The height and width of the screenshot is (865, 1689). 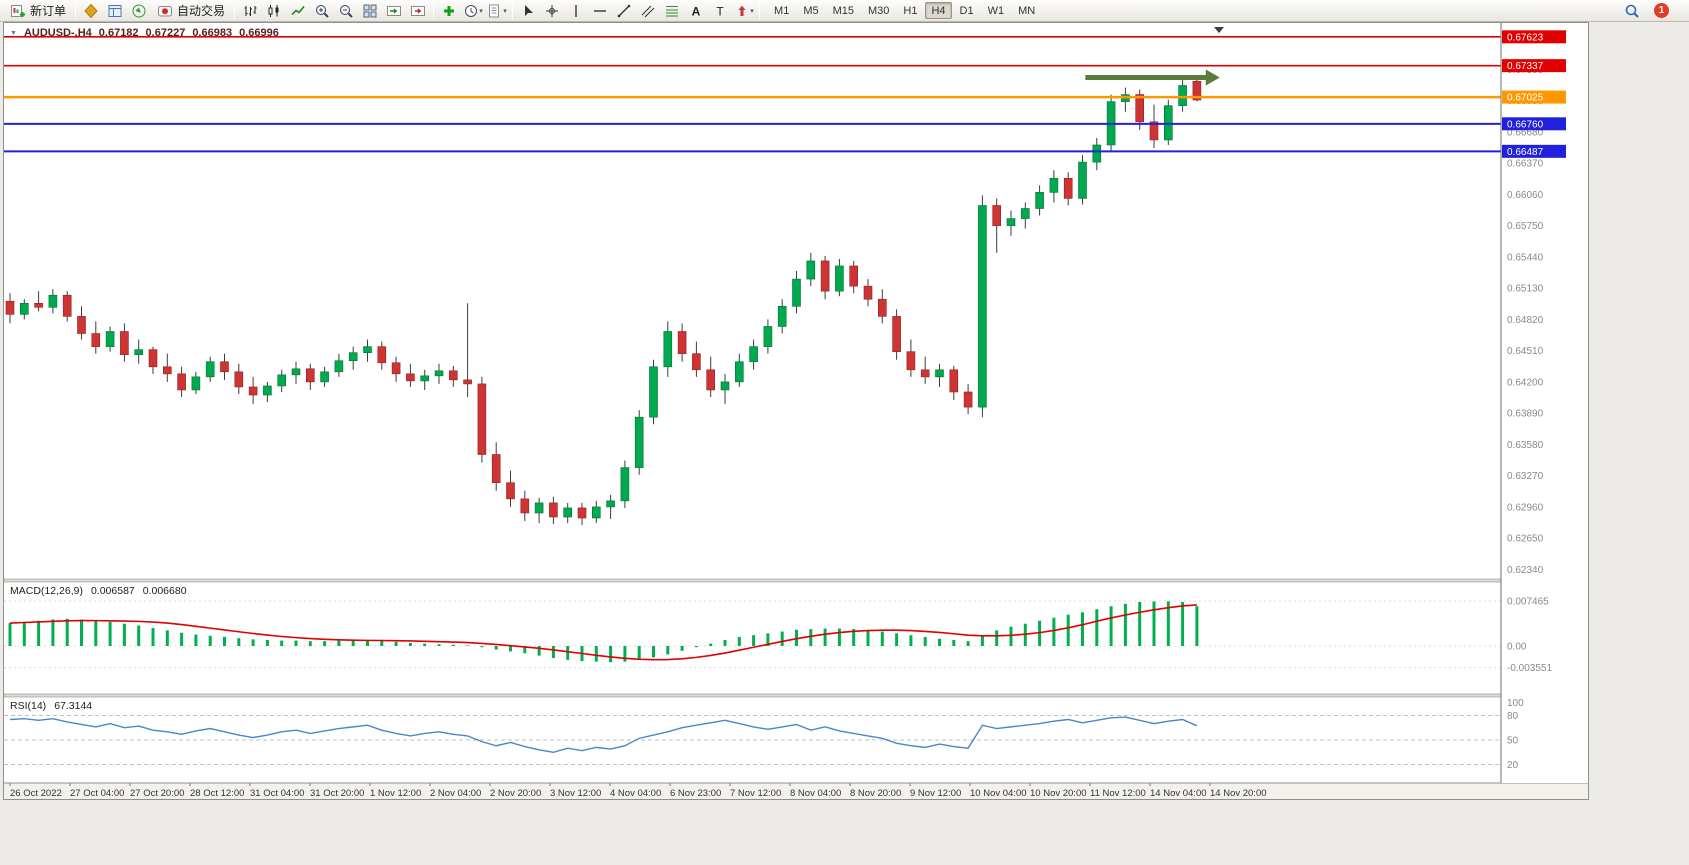 I want to click on zoom-in-button, so click(x=322, y=11).